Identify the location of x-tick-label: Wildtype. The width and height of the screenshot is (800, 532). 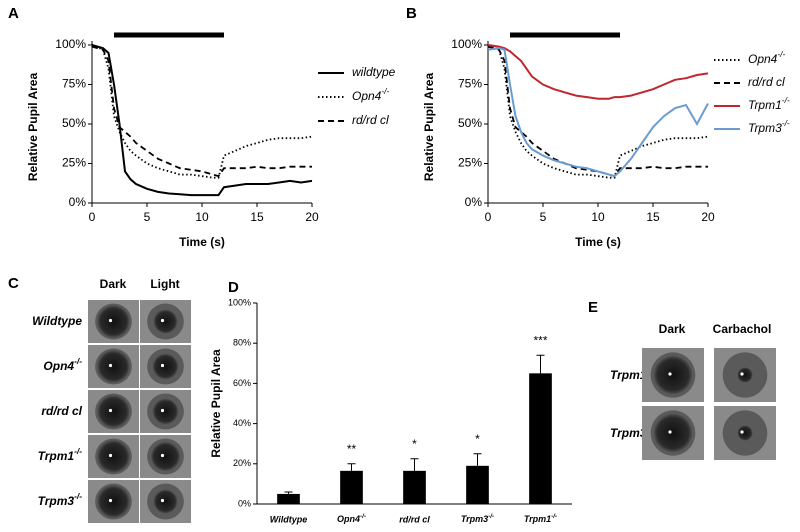
(288, 519).